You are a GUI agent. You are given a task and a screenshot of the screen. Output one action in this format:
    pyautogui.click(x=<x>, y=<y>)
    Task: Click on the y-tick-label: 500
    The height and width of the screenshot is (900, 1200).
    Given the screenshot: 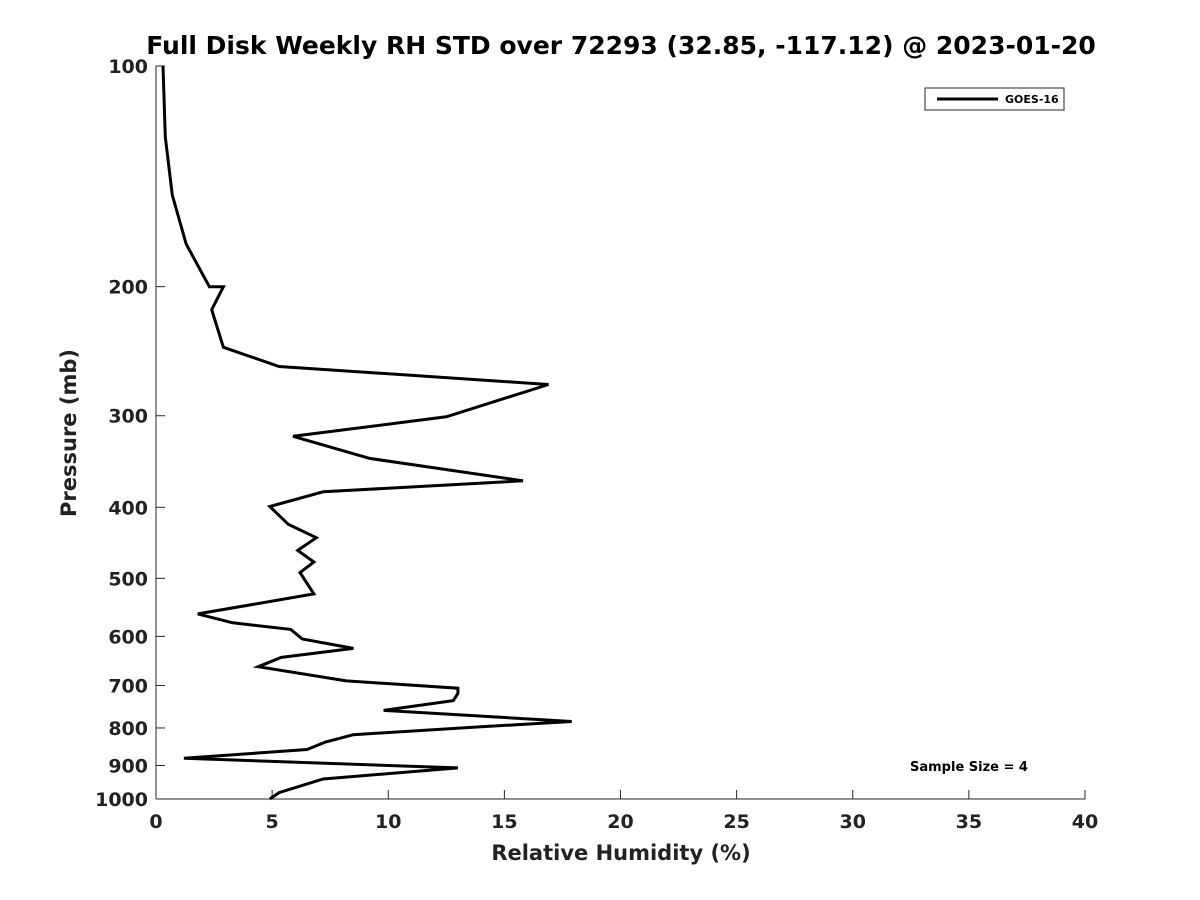 What is the action you would take?
    pyautogui.click(x=128, y=579)
    